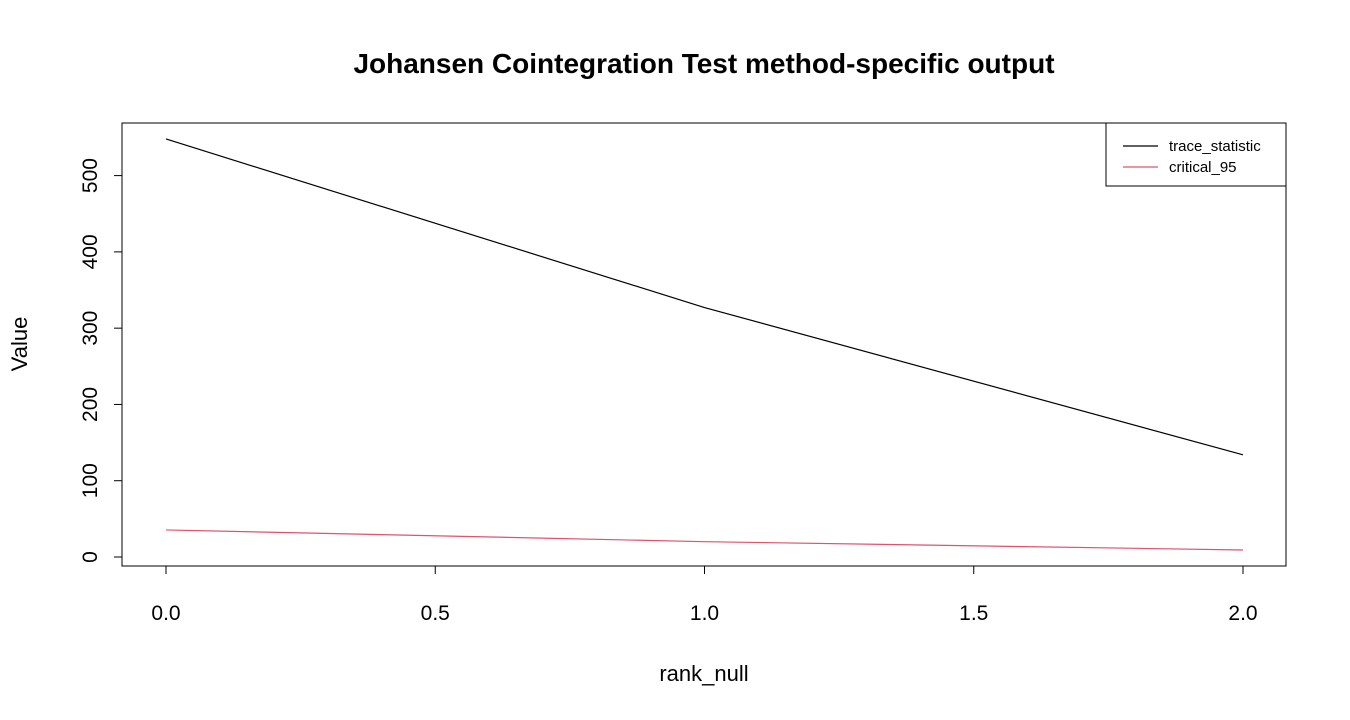 This screenshot has height=720, width=1350. Describe the element at coordinates (973, 613) in the screenshot. I see `x-tick-label: 1.5` at that location.